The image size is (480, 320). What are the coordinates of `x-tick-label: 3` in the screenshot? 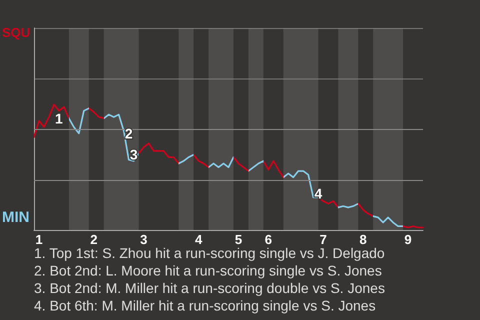 It's located at (144, 239).